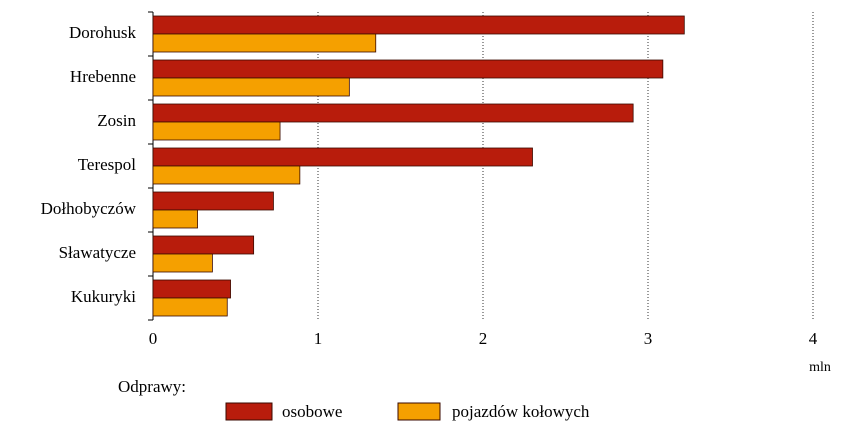  I want to click on x-tick-label: 1, so click(318, 338).